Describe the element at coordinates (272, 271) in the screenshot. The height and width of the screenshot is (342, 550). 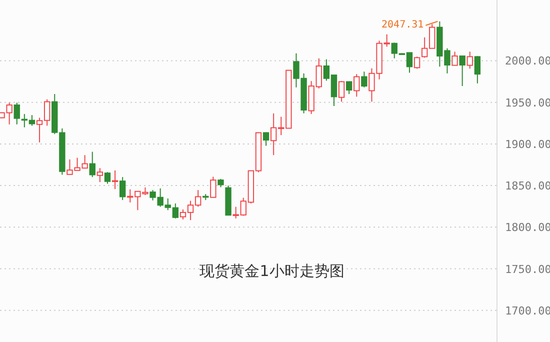
I see `text: 现货黄金1小时走势图` at that location.